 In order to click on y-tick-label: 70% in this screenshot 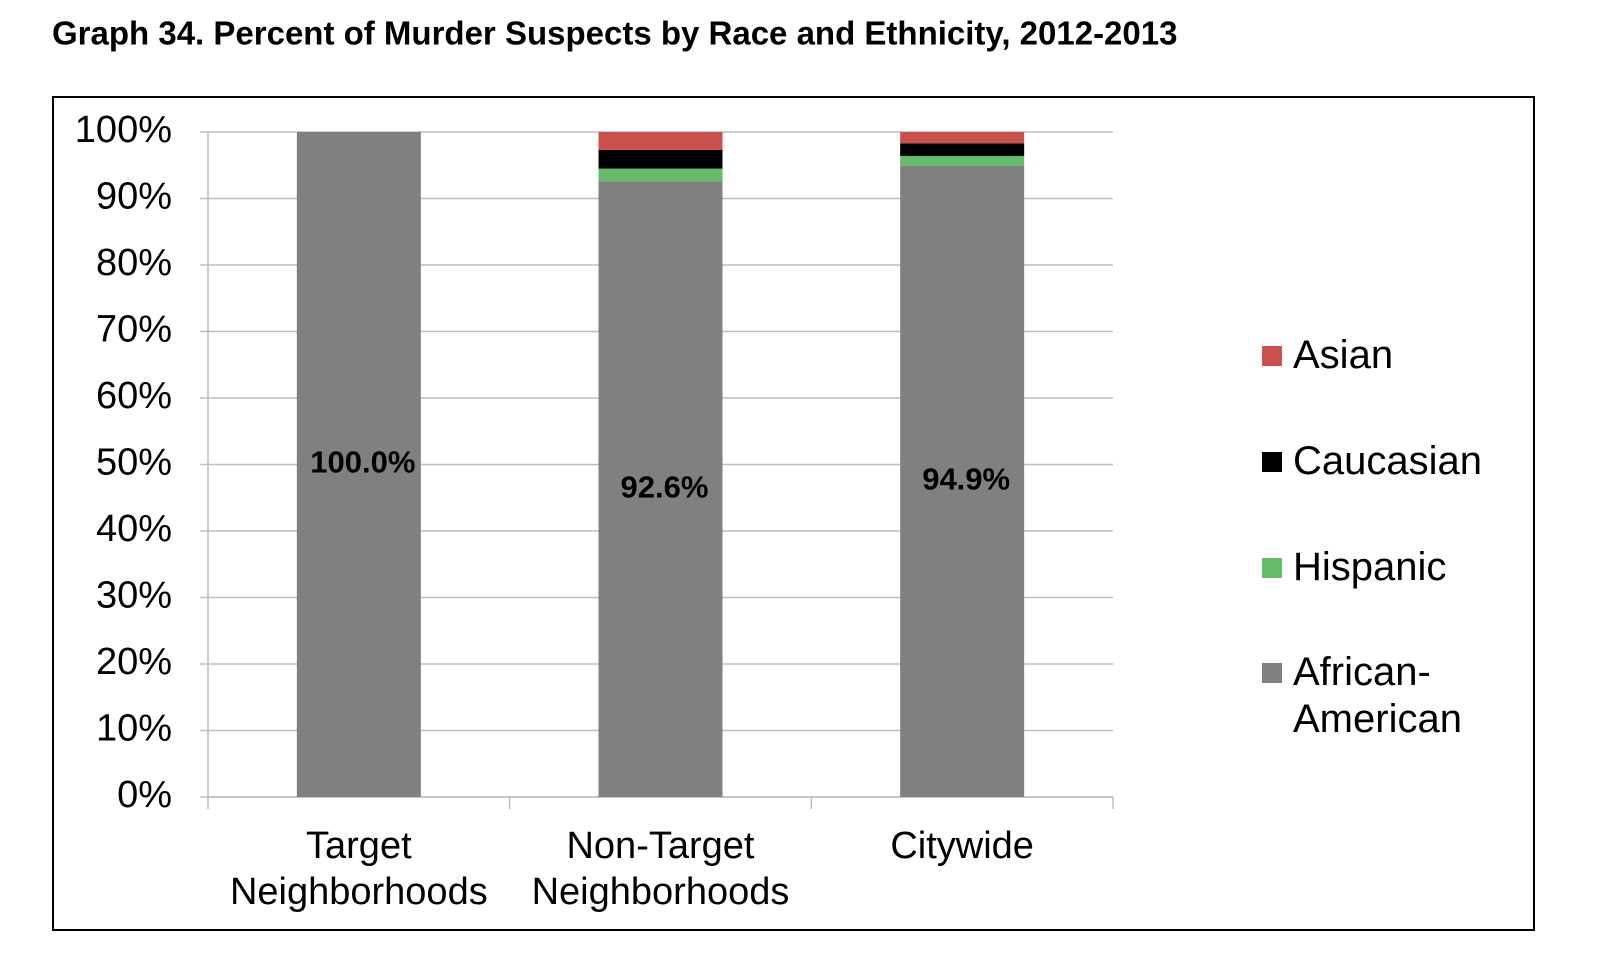, I will do `click(134, 330)`.